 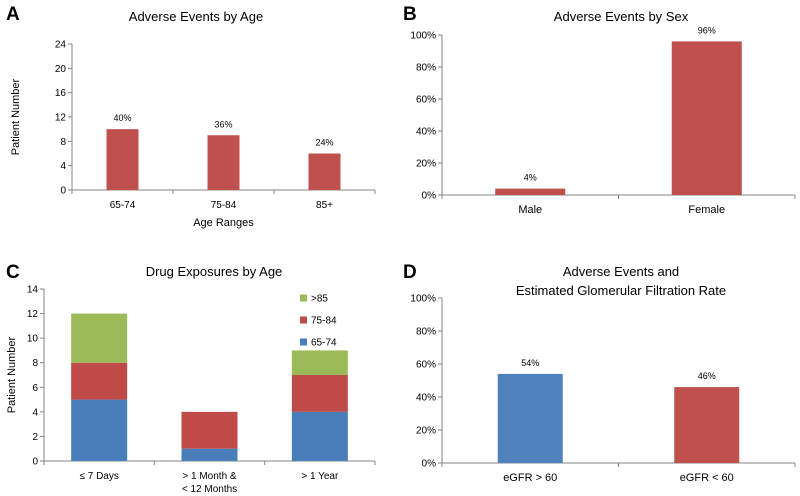 I want to click on panel-label-b: B, so click(x=410, y=14).